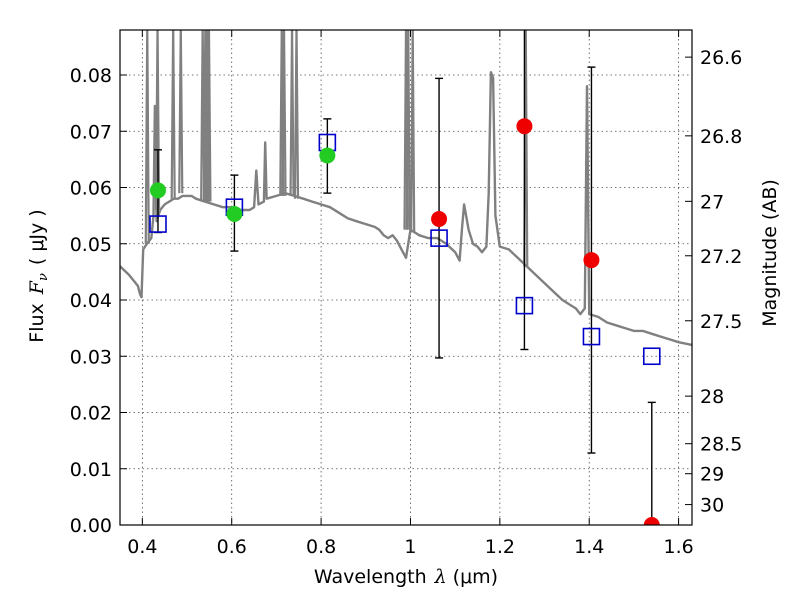  What do you see at coordinates (721, 58) in the screenshot?
I see `y2-tick-label: 26.6` at bounding box center [721, 58].